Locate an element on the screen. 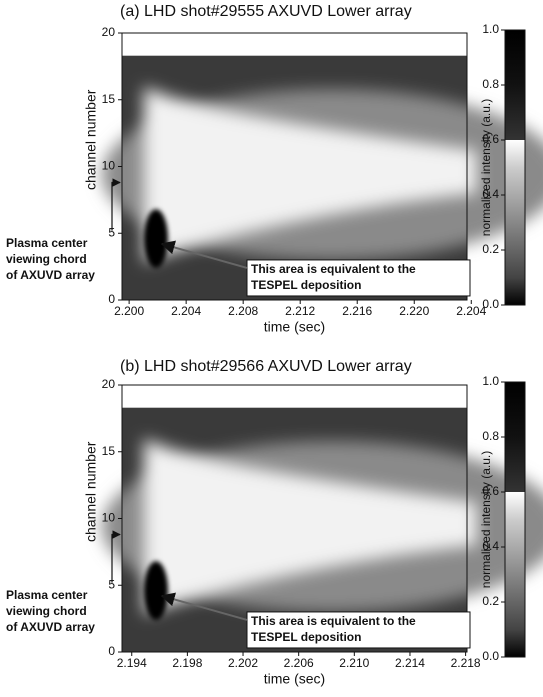  x-tick-label: 2.210 is located at coordinates (354, 663).